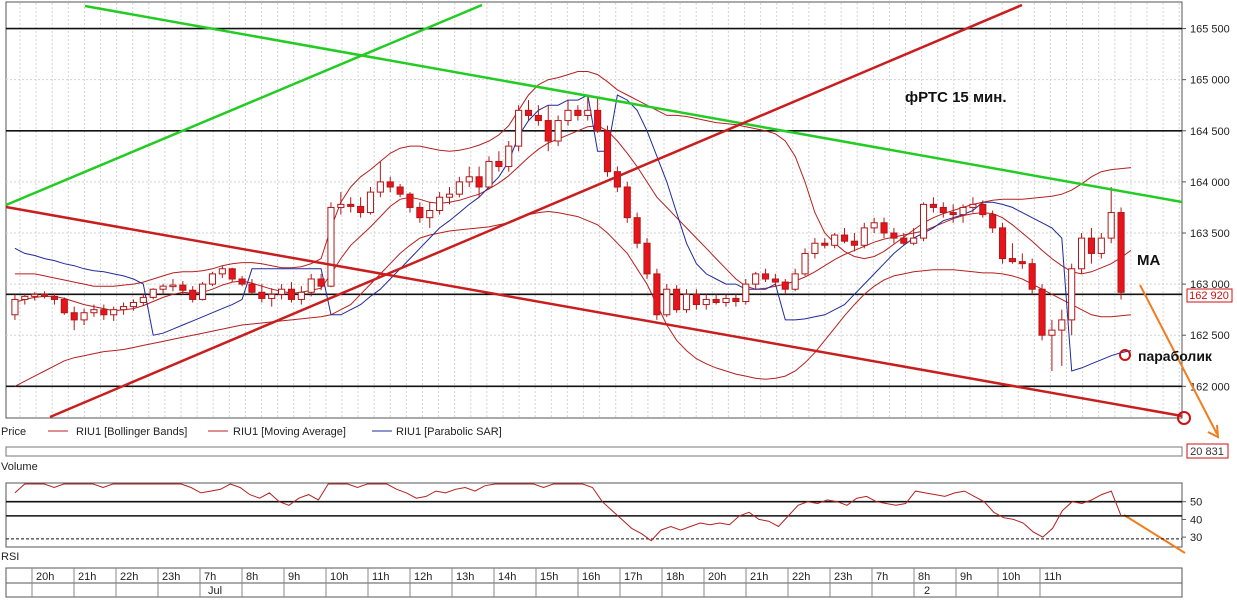 This screenshot has height=605, width=1237. I want to click on rsi-tick-label: 30, so click(1196, 538).